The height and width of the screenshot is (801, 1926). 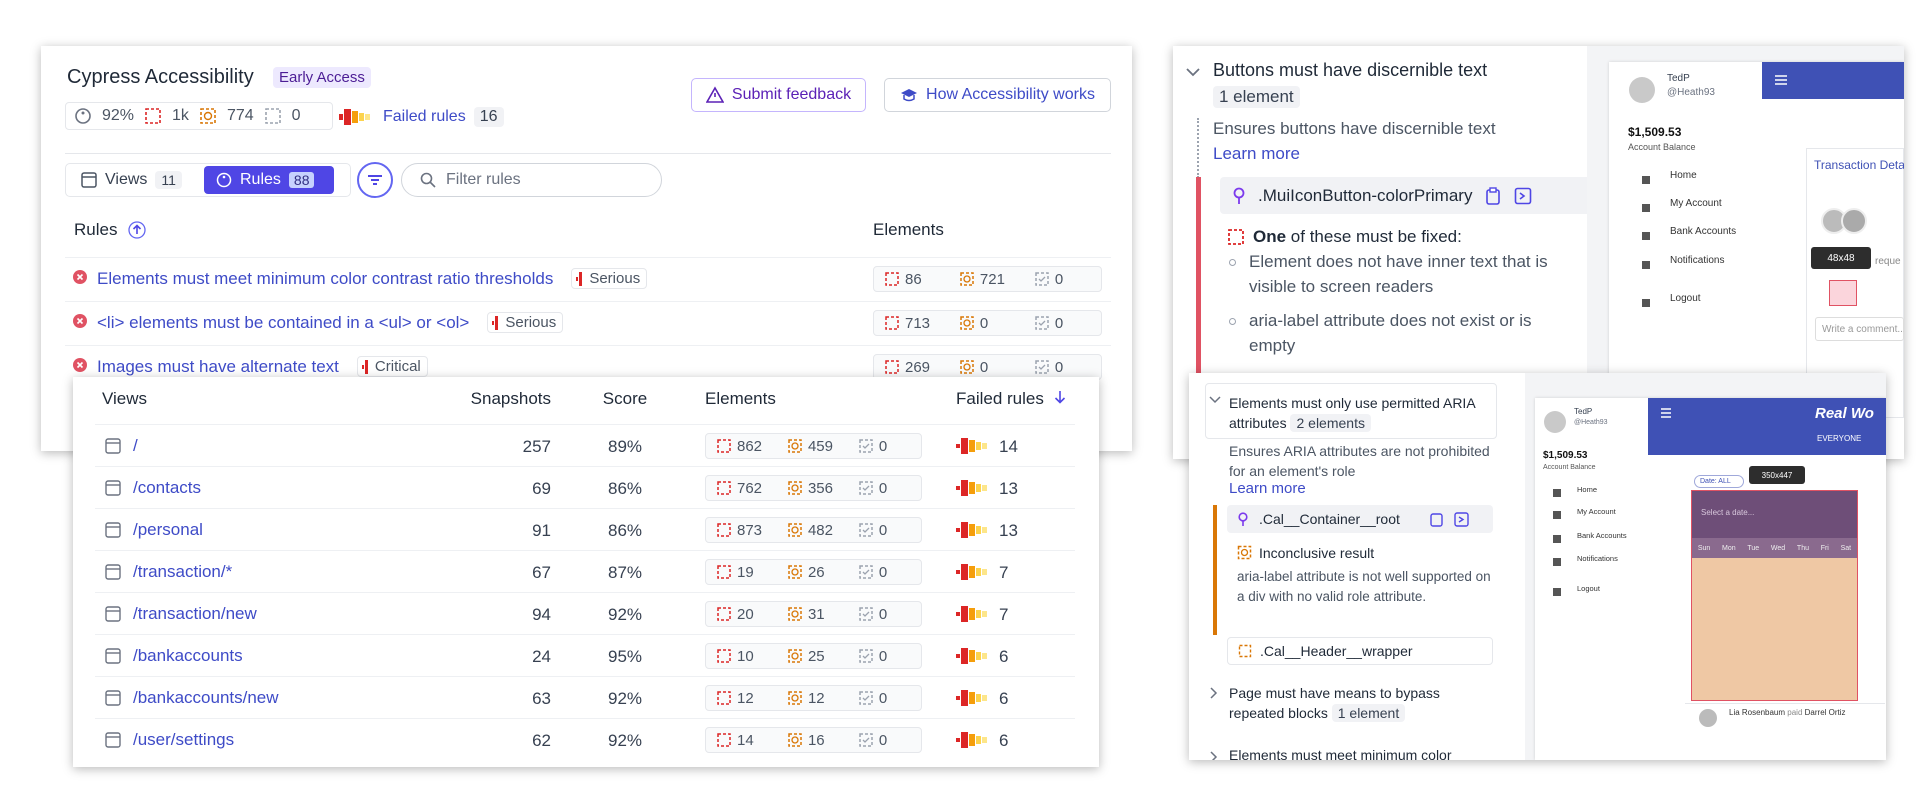 I want to click on divider, so click(x=588, y=153).